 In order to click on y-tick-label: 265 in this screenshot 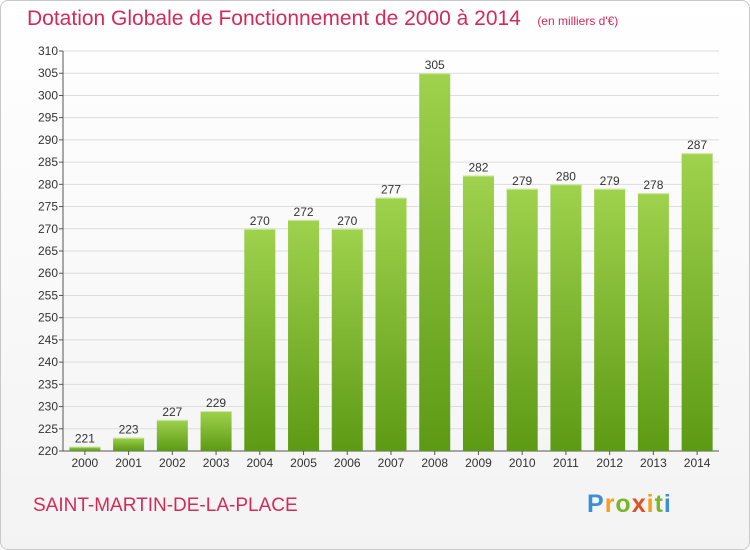, I will do `click(48, 251)`.